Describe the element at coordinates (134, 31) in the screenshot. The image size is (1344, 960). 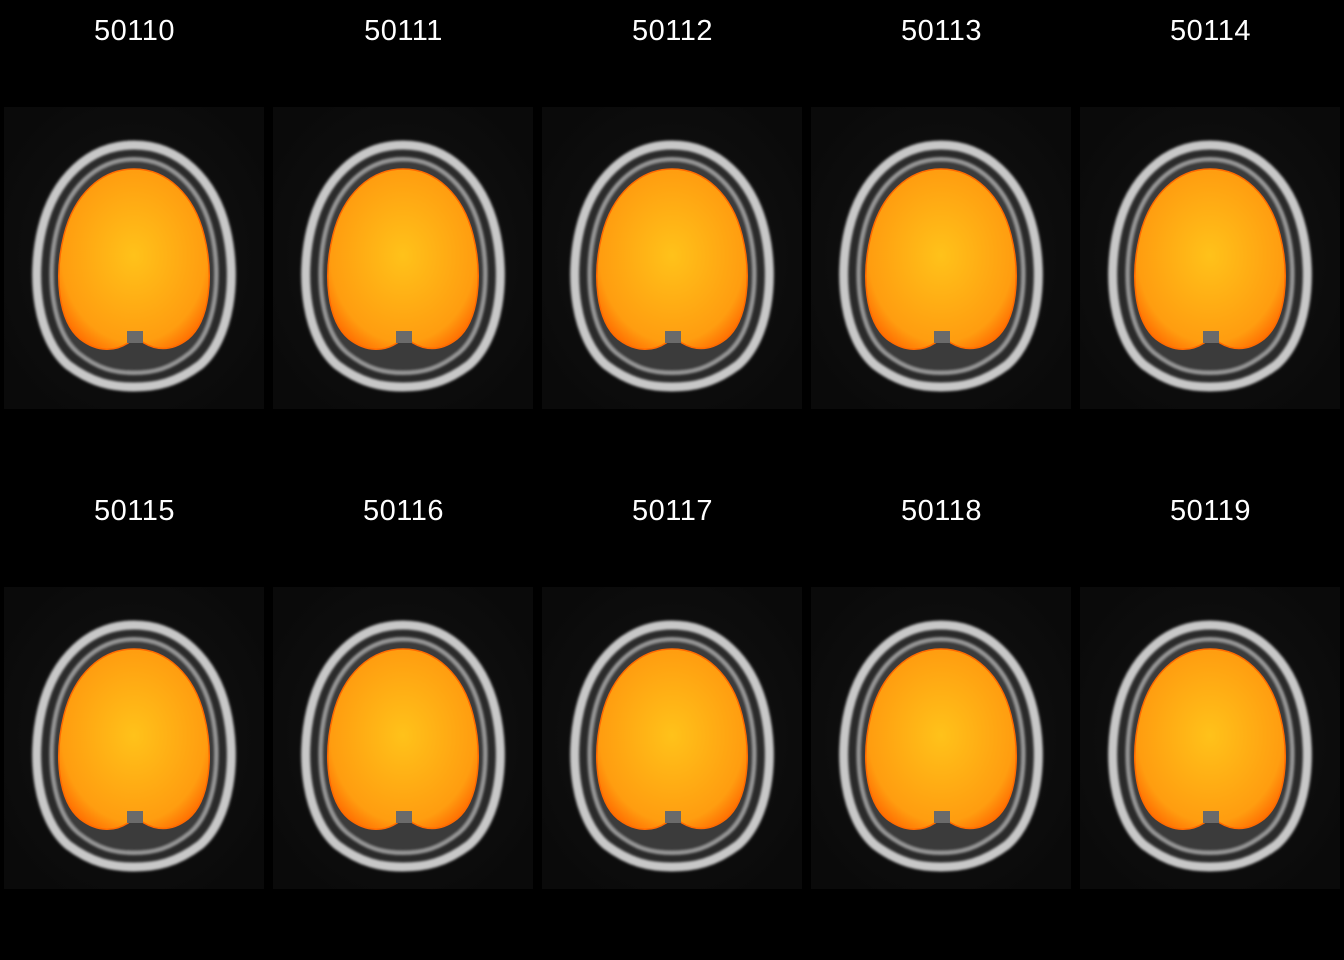
I see `subject-label: 50110` at that location.